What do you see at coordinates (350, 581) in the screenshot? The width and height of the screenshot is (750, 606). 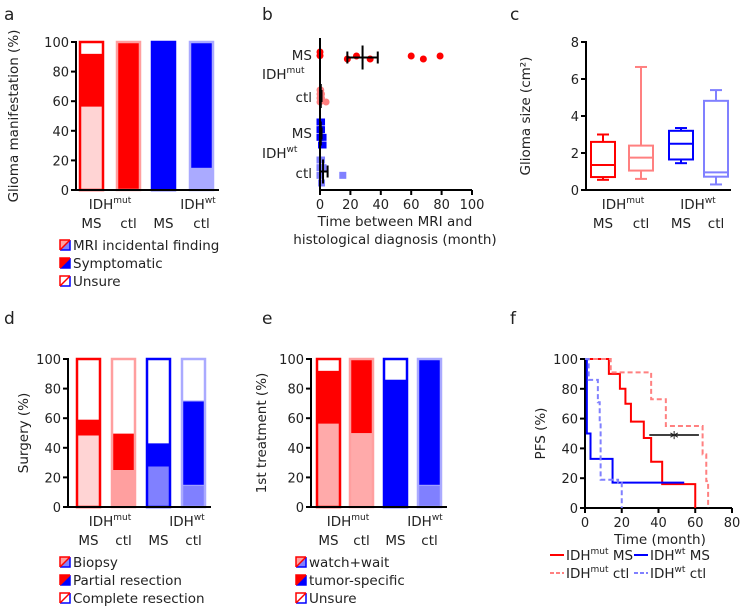 I see `legend-item: tumor-specific` at bounding box center [350, 581].